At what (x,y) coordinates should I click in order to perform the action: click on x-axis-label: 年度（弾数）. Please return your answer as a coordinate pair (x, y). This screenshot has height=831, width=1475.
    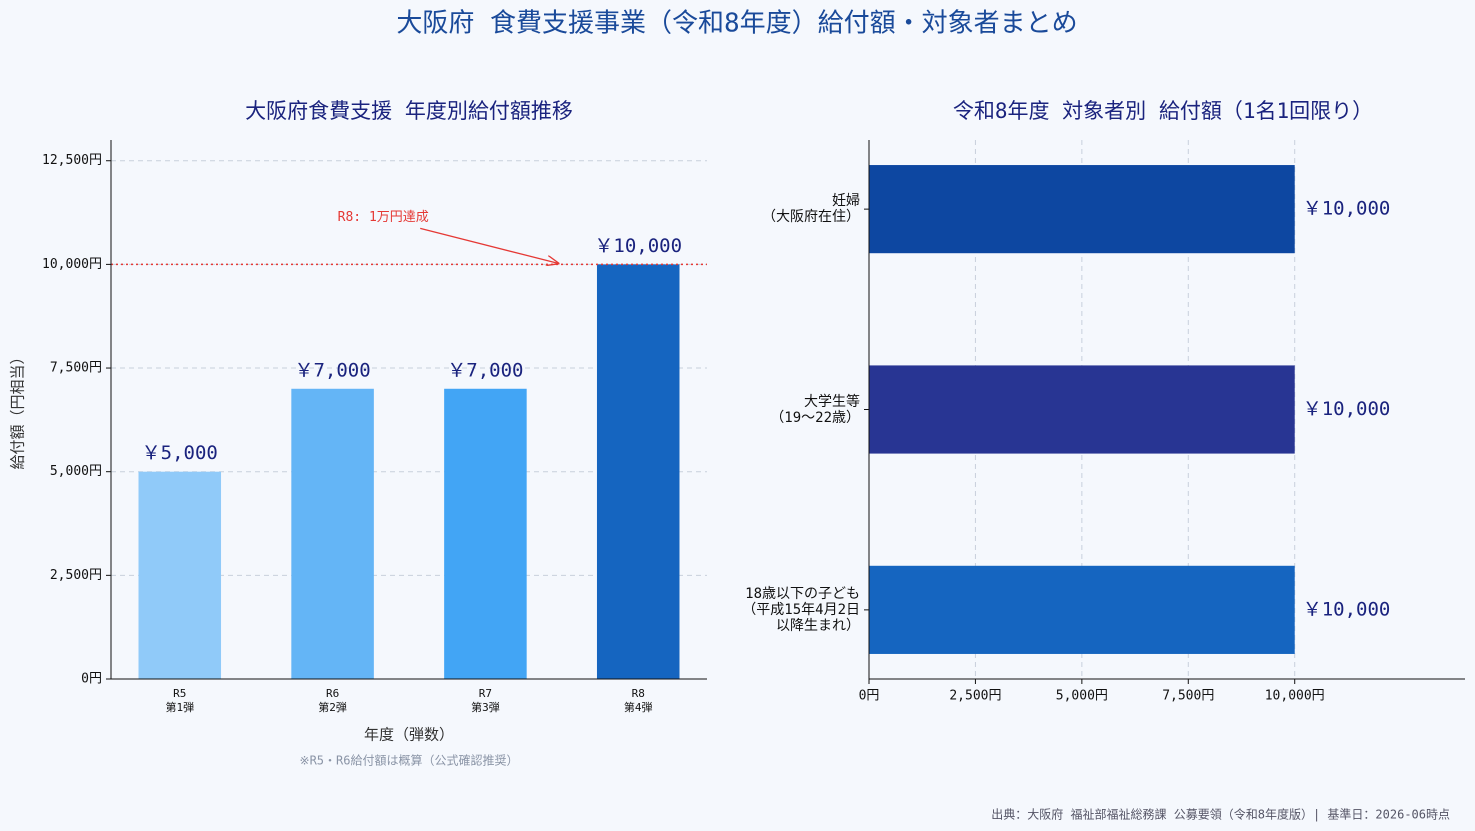
    Looking at the image, I should click on (409, 735).